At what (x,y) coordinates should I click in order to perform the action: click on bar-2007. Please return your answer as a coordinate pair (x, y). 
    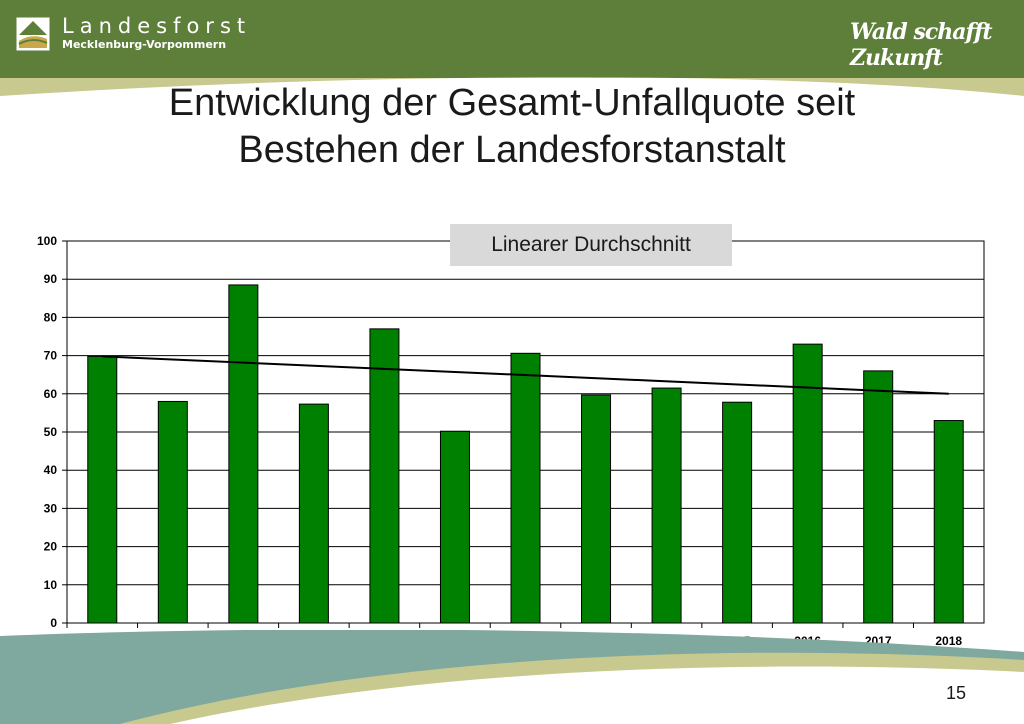
    Looking at the image, I should click on (172, 512).